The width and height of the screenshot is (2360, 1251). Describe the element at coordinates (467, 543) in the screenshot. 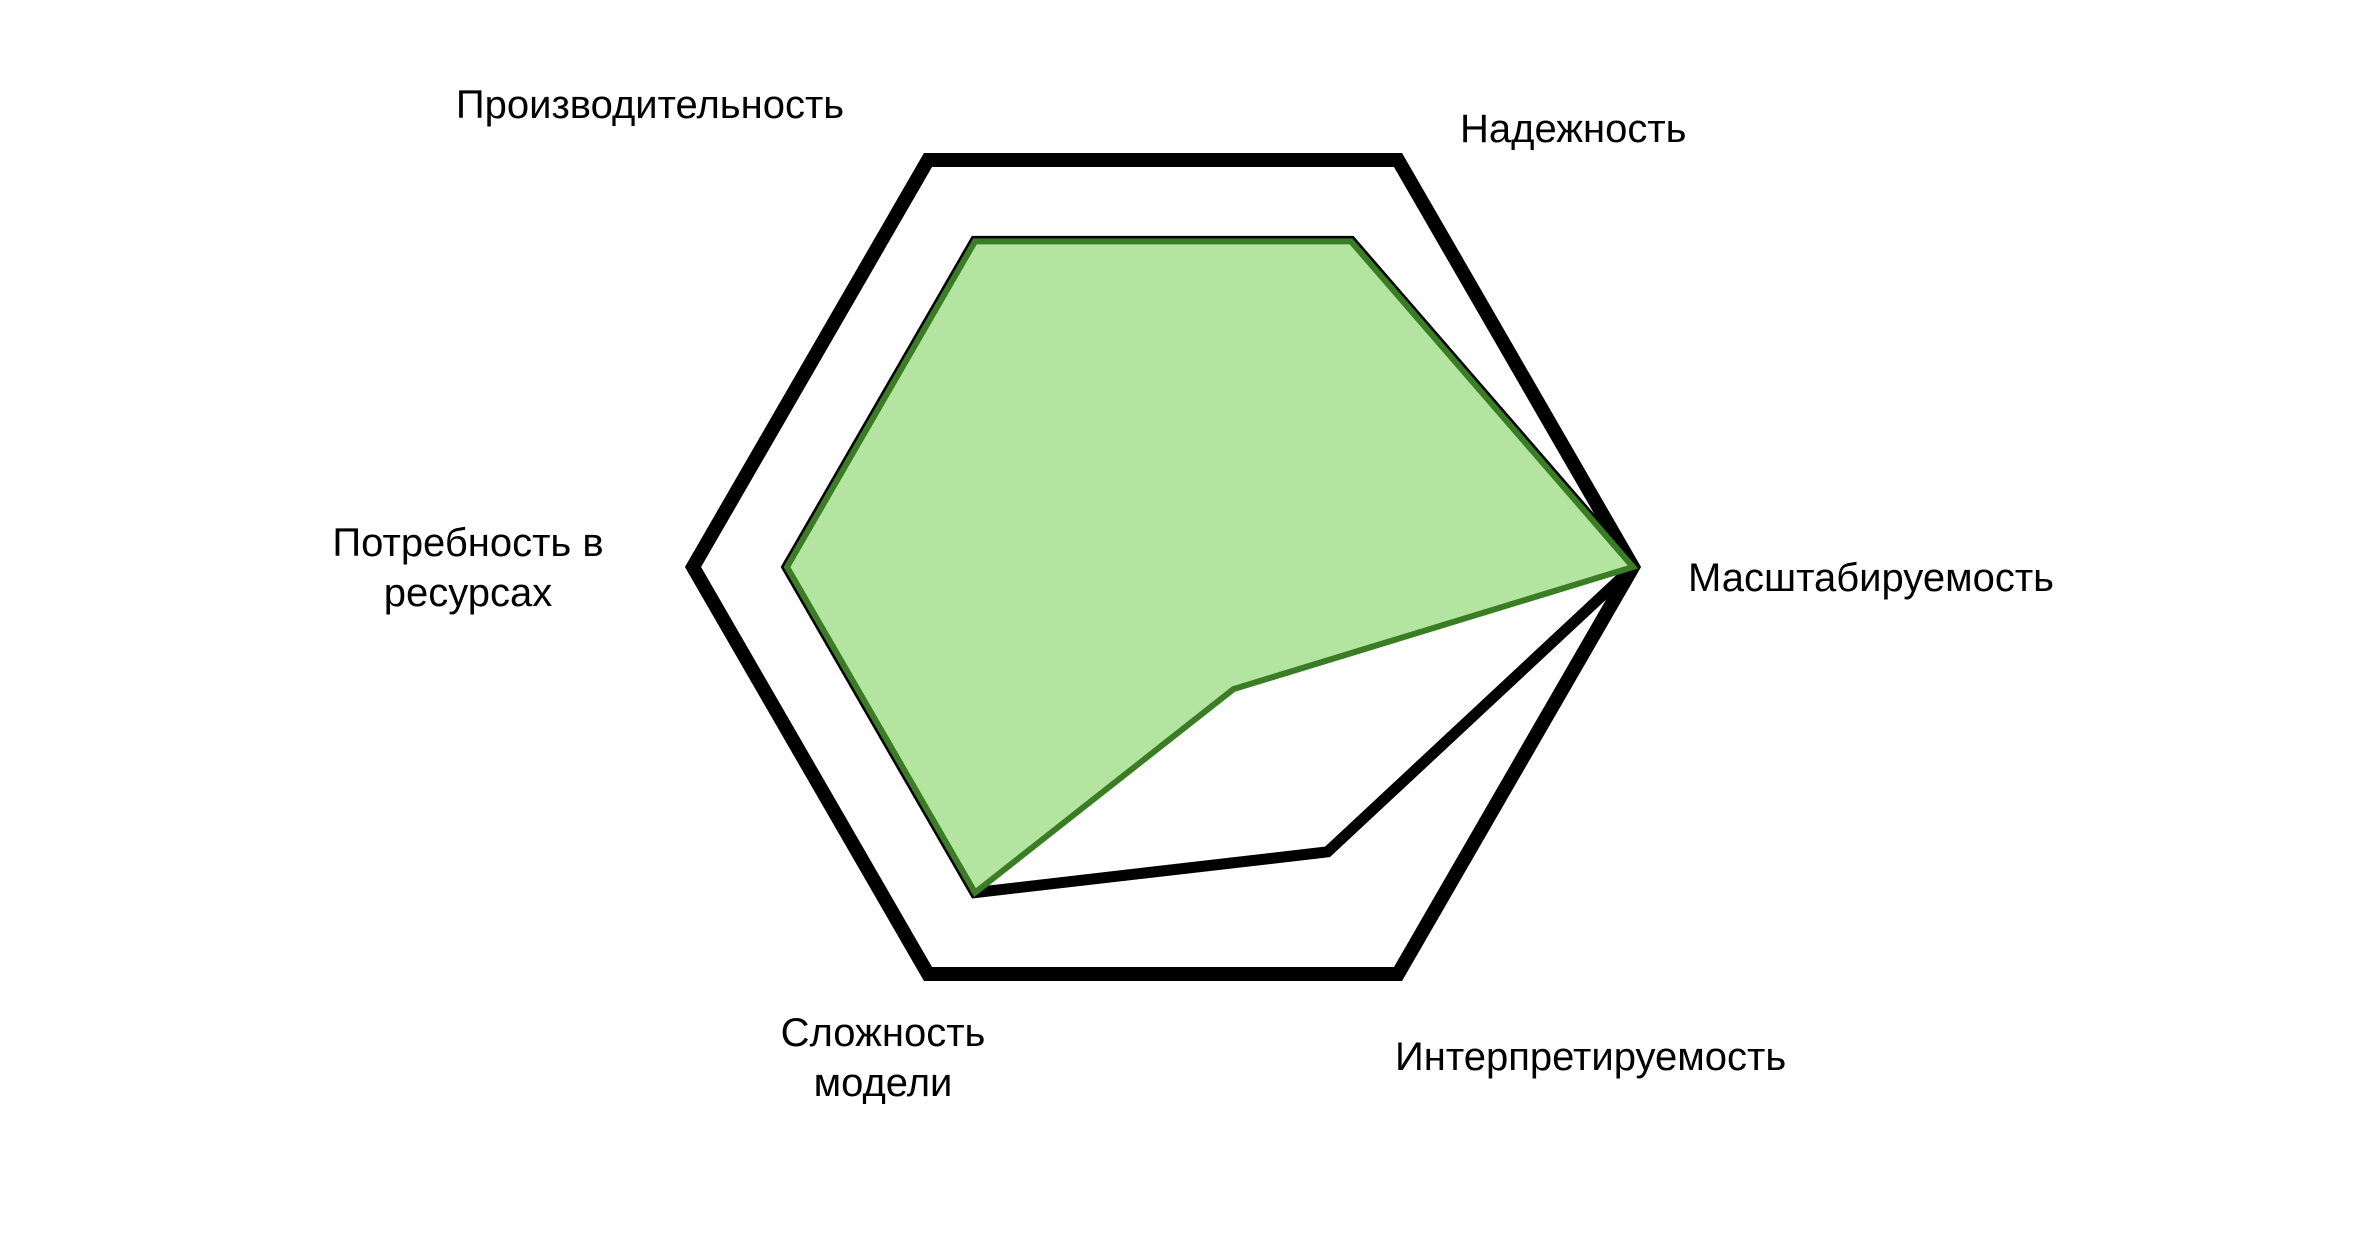

I see `axis-label-line: Потребность в` at that location.